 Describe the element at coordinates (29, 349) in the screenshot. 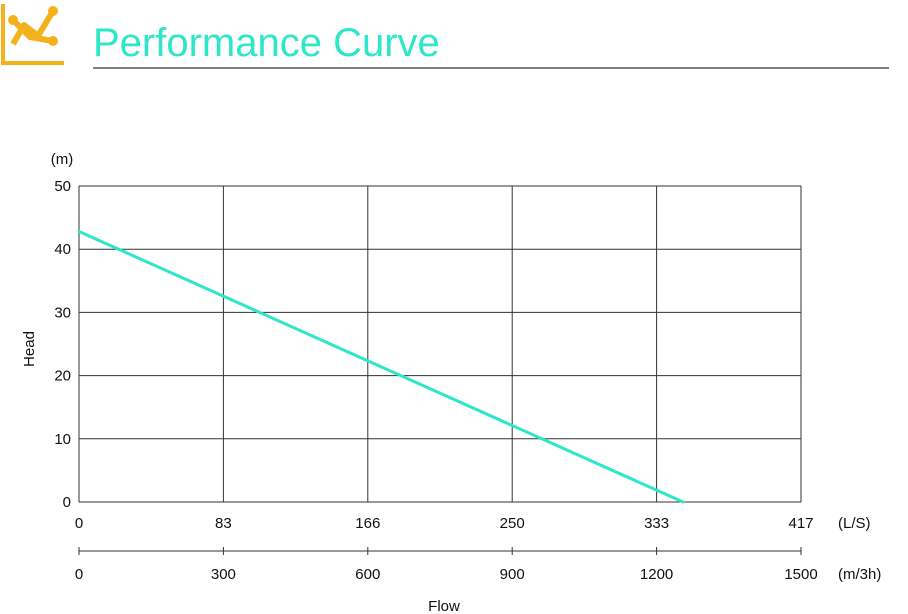

I see `y-axis-label: Head` at that location.